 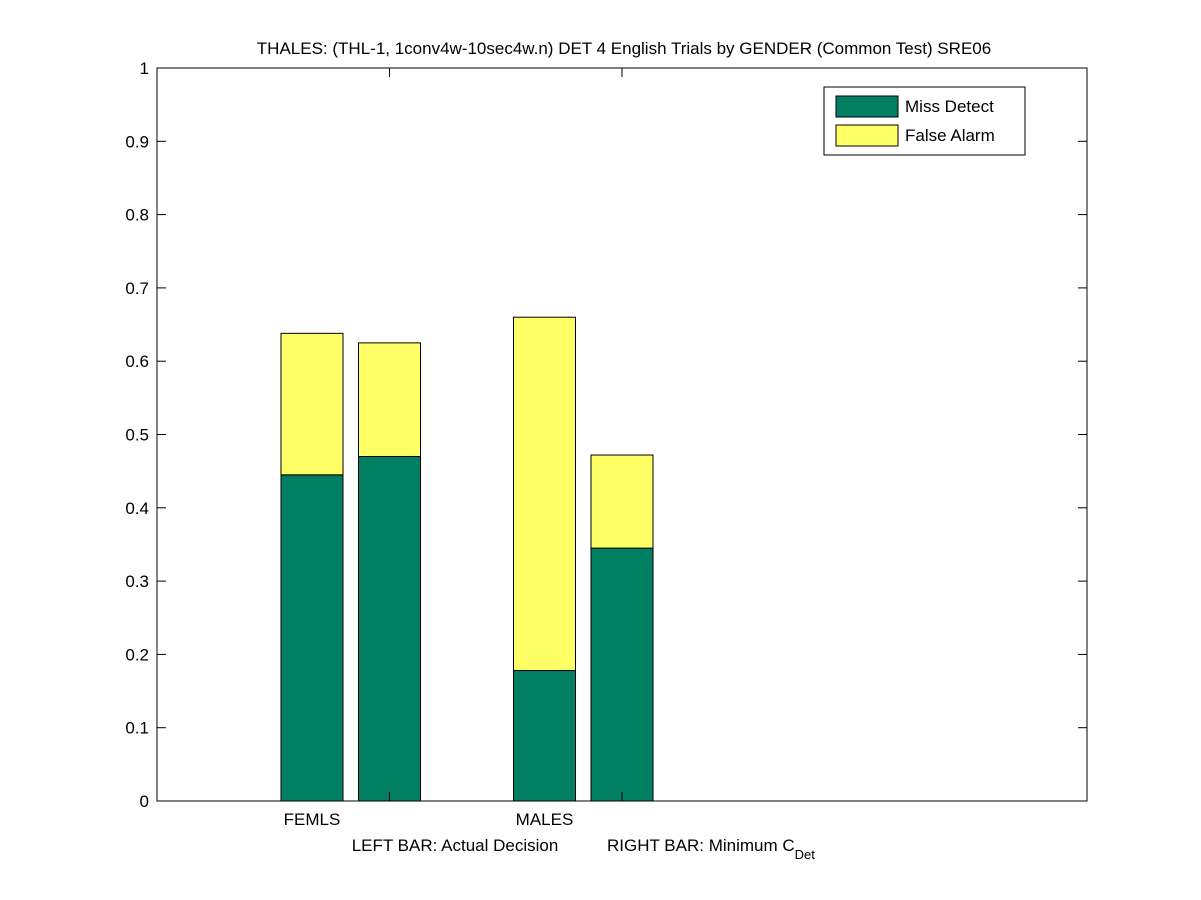 What do you see at coordinates (137, 435) in the screenshot?
I see `y-tick-label: 0.5` at bounding box center [137, 435].